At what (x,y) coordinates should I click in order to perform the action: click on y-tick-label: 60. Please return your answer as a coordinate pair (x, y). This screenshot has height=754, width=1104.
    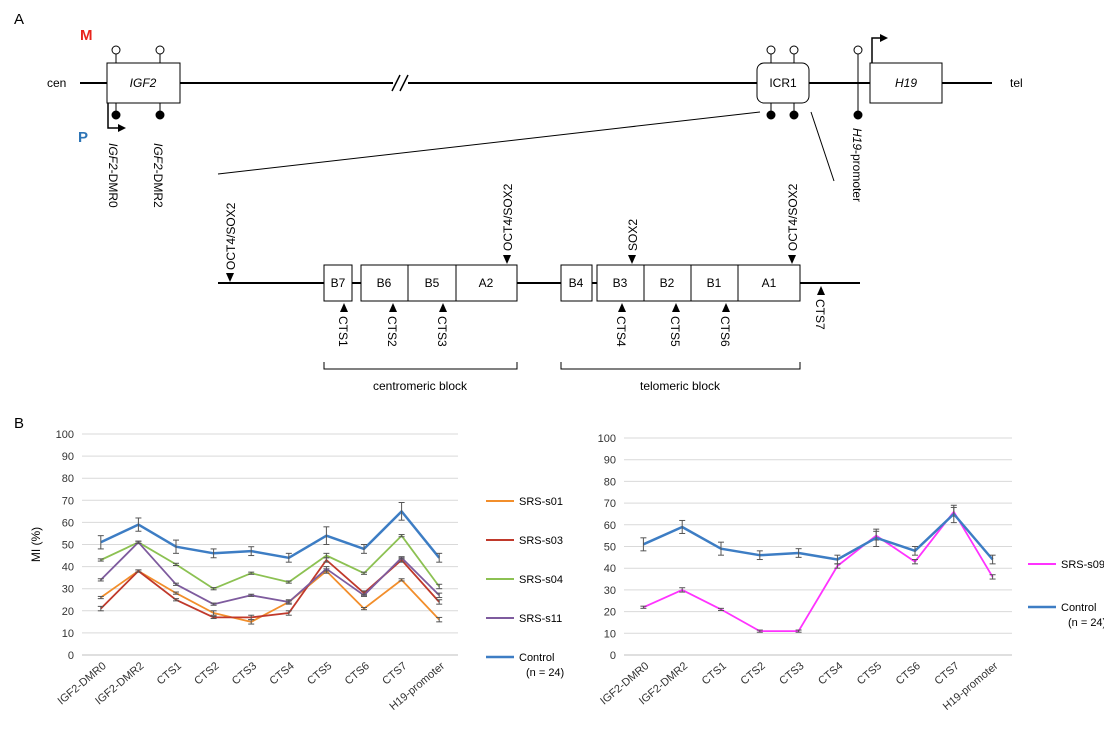
    Looking at the image, I should click on (68, 523).